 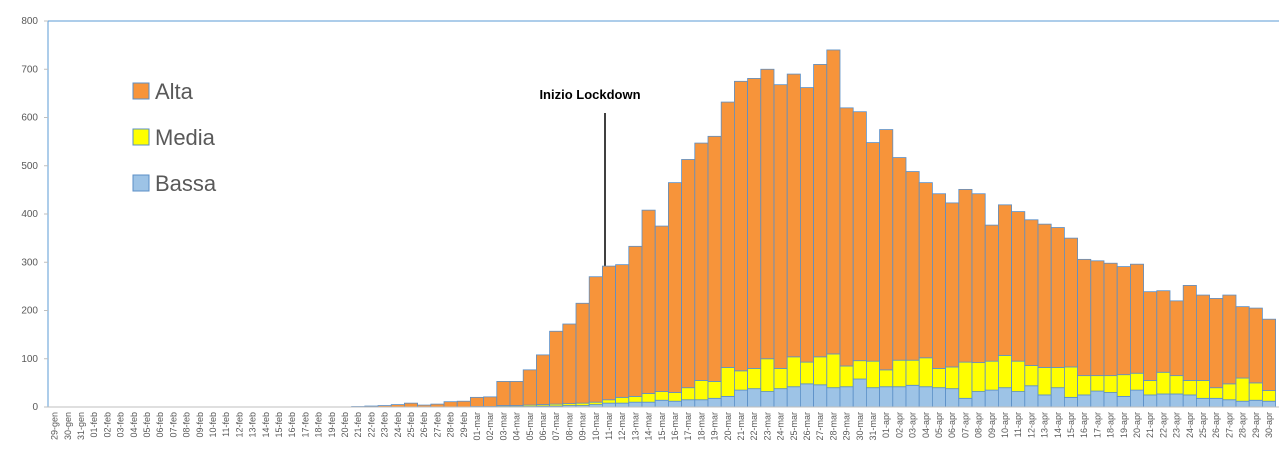 I want to click on x-tick-label: 13-mar, so click(x=635, y=426).